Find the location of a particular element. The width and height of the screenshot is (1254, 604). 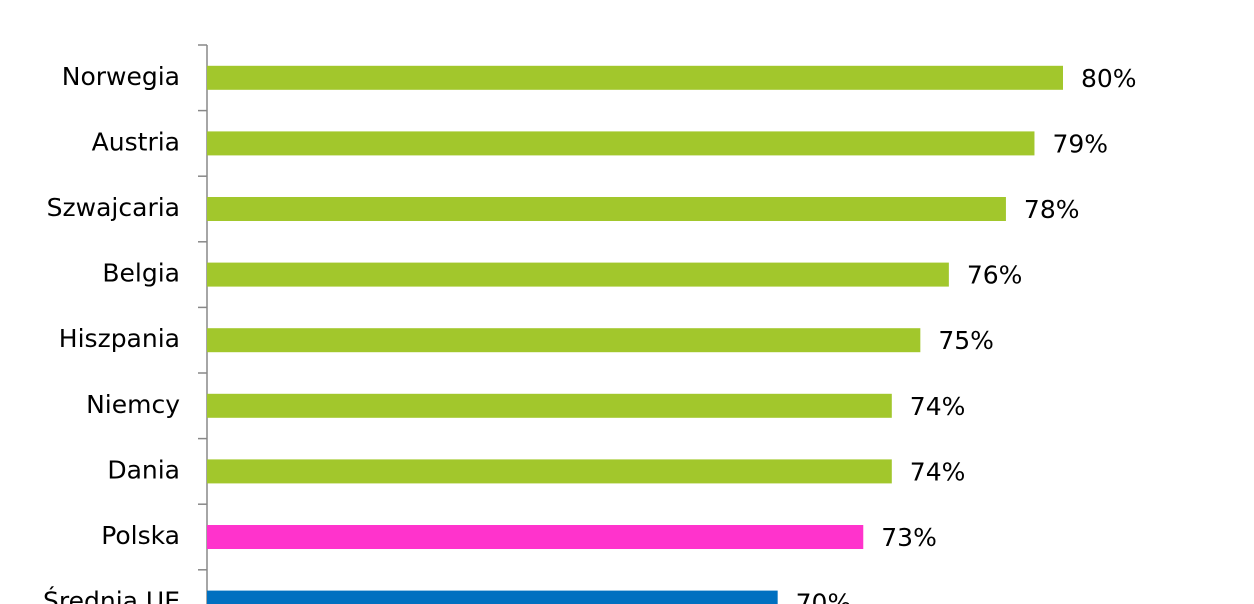

category-label: Polska is located at coordinates (140, 535).